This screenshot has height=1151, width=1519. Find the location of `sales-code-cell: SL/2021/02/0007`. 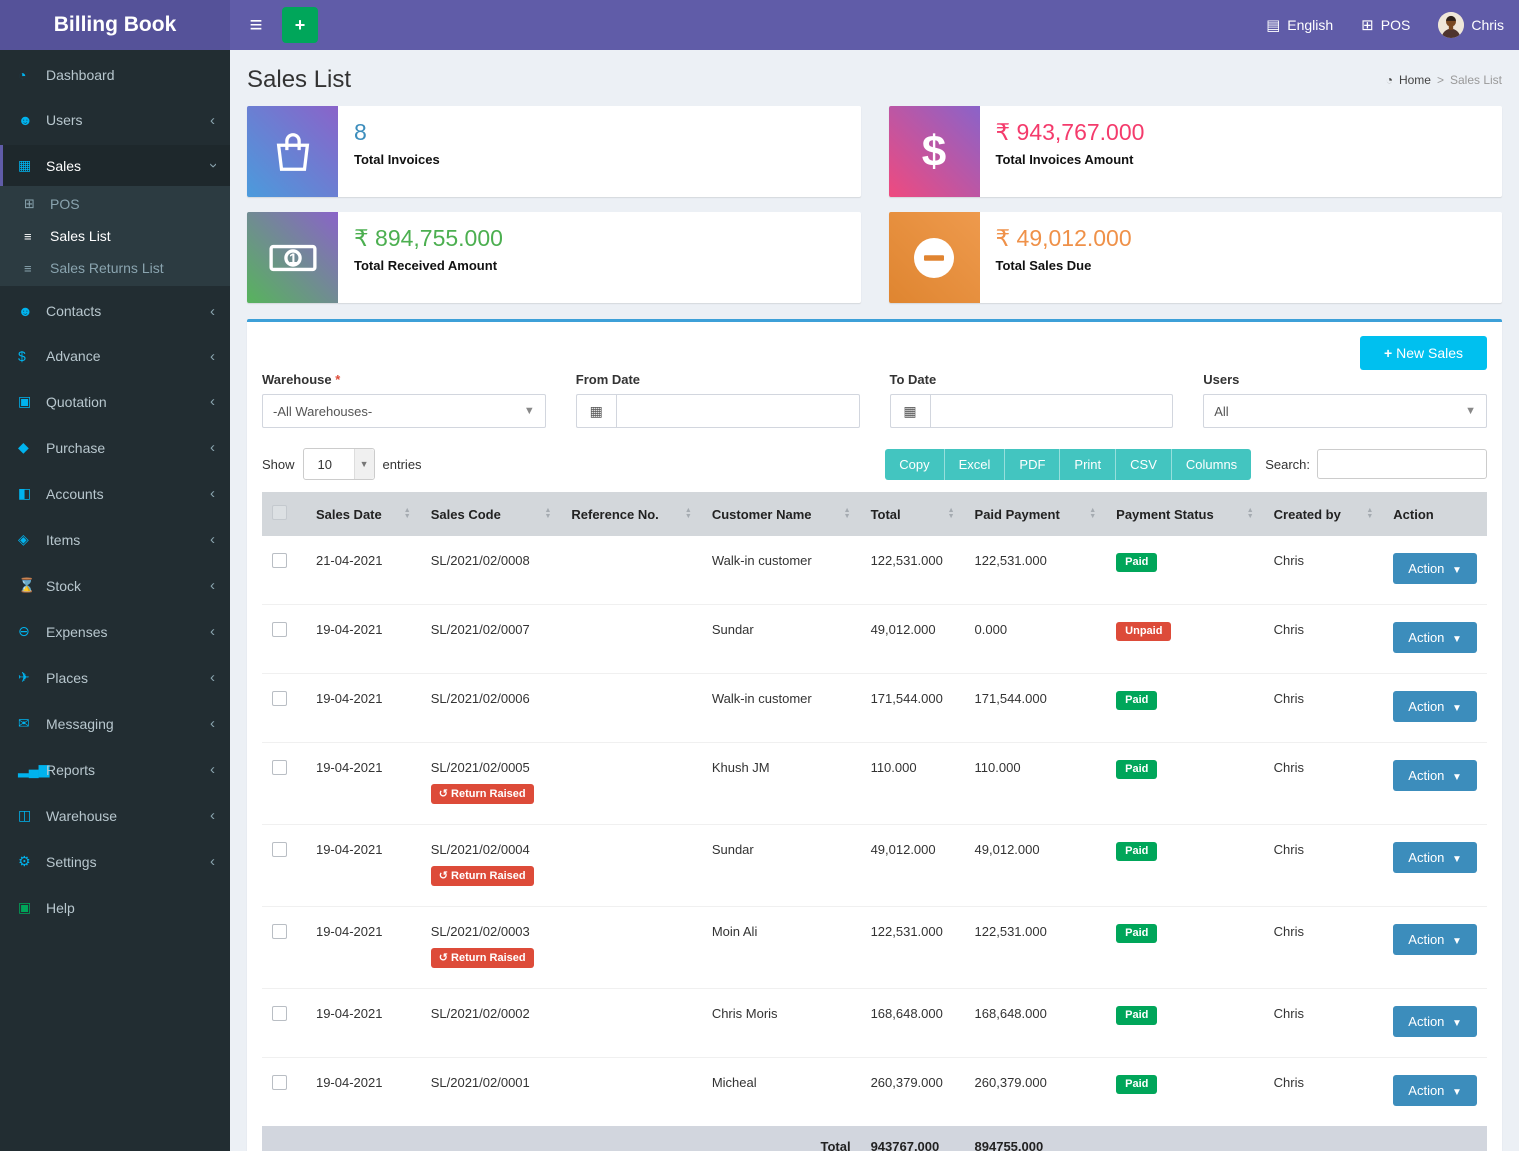

sales-code-cell: SL/2021/02/0007 is located at coordinates (491, 639).